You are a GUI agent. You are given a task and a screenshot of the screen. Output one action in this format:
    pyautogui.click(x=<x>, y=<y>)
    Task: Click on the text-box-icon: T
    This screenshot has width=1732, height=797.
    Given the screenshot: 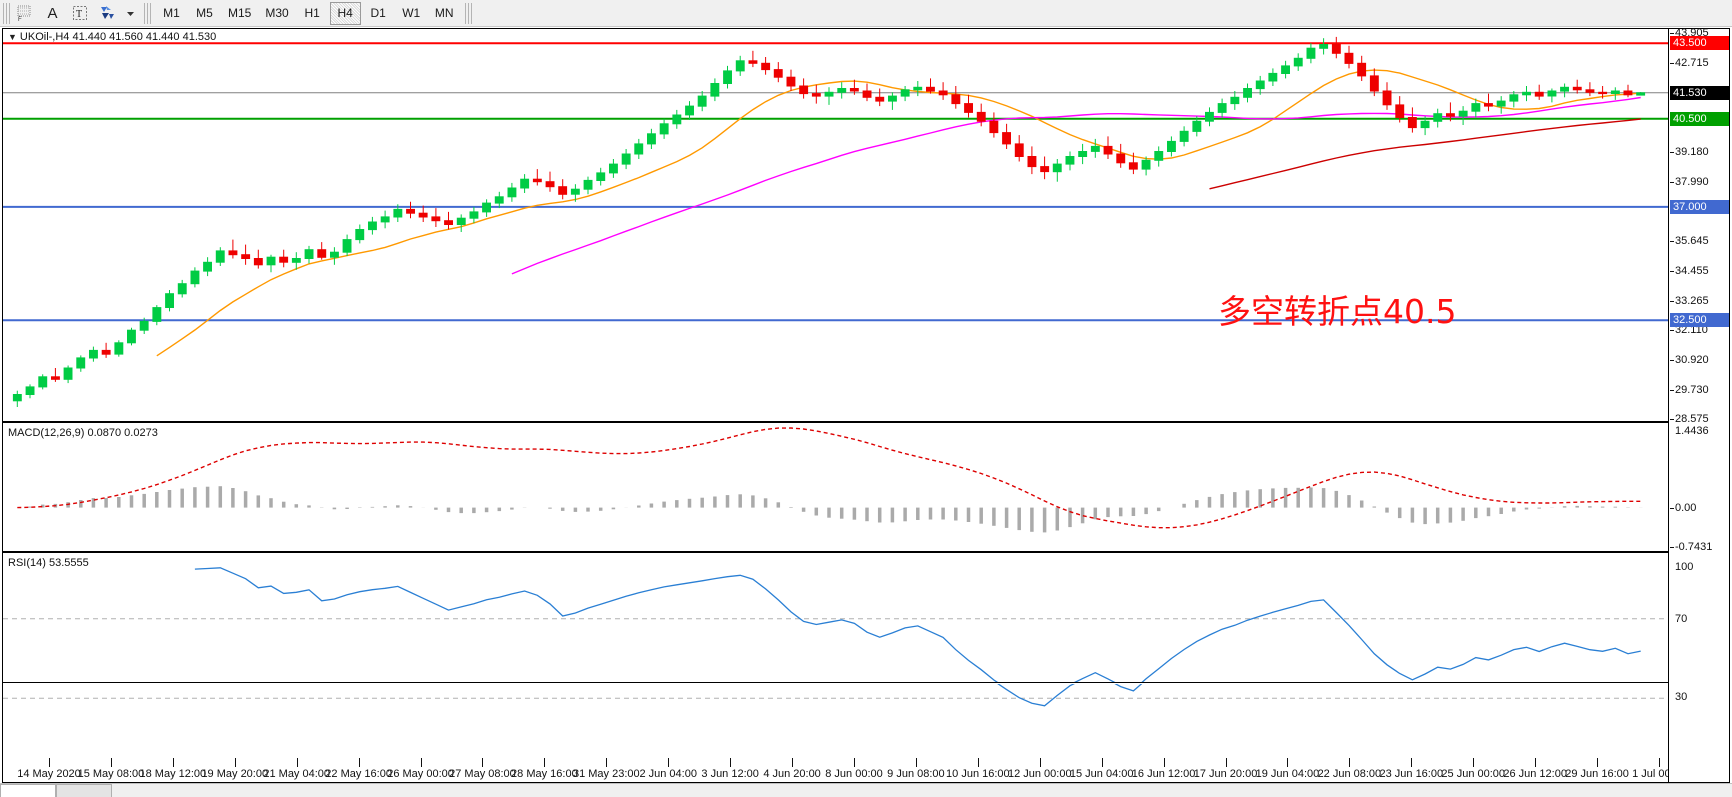 What is the action you would take?
    pyautogui.click(x=79, y=13)
    